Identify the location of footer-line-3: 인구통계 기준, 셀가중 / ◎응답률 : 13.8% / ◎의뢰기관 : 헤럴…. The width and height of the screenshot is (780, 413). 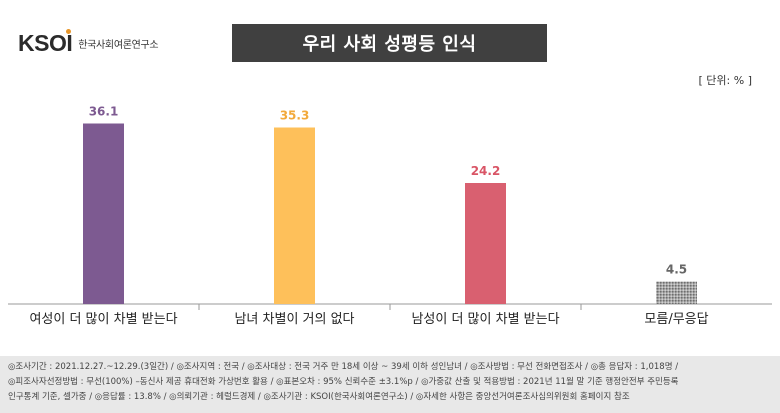
(319, 397).